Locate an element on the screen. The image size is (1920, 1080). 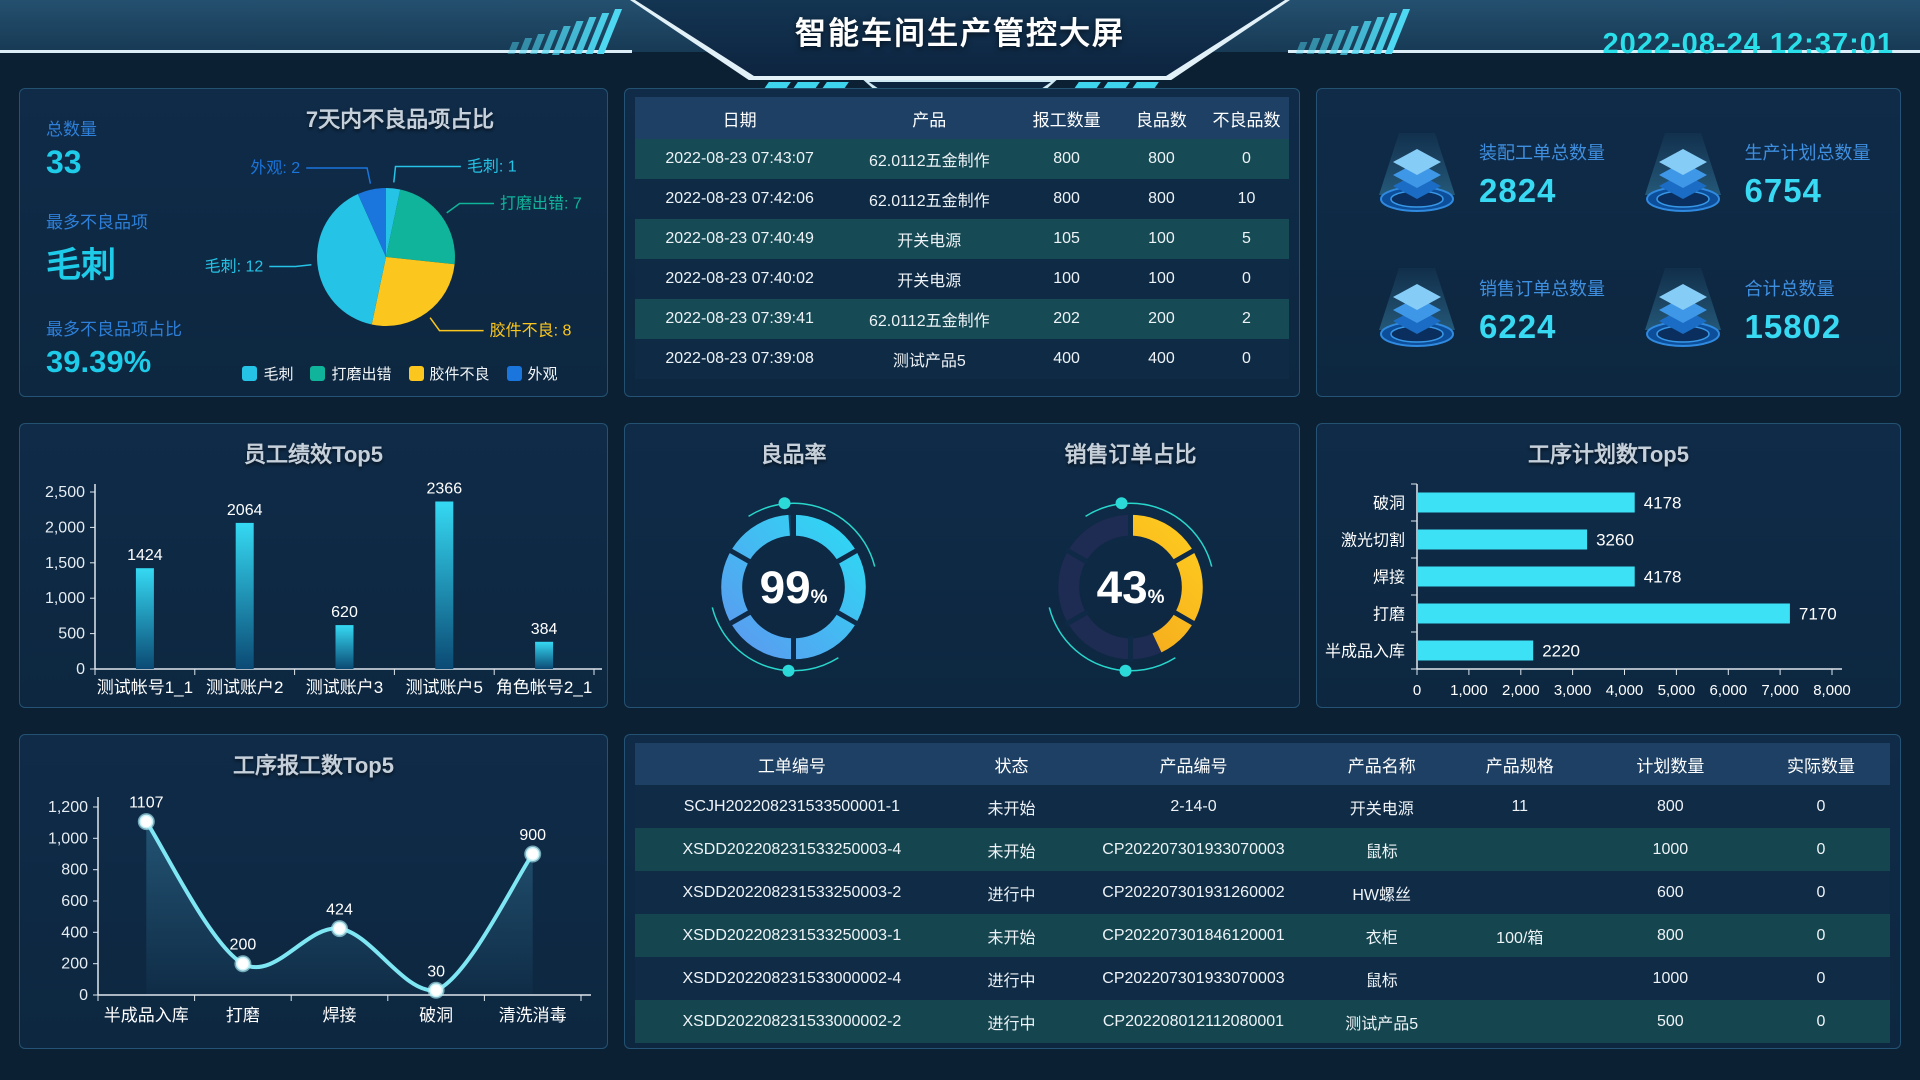
legend-item: 毛刺 is located at coordinates (267, 373).